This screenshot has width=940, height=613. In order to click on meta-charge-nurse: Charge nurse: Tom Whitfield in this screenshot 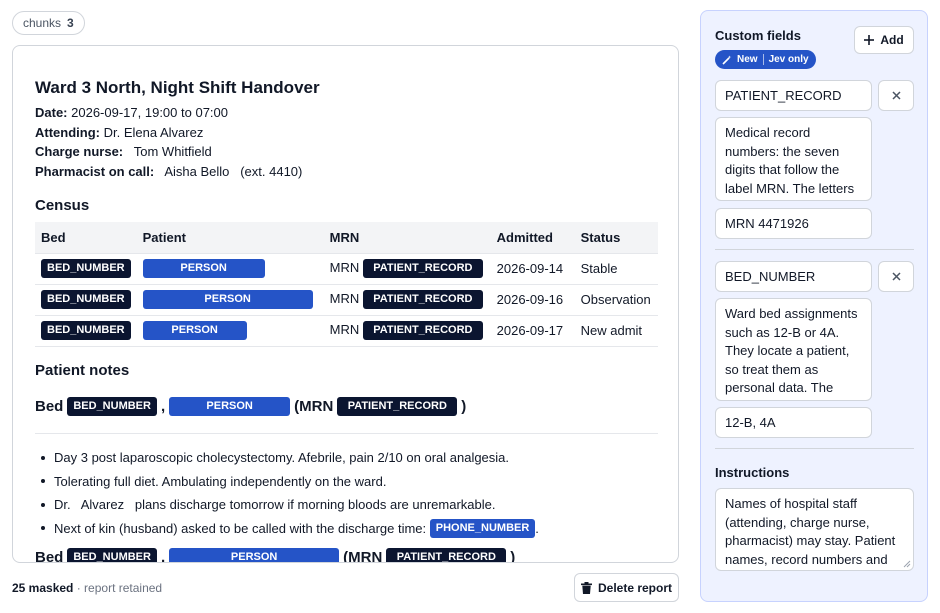, I will do `click(123, 151)`.